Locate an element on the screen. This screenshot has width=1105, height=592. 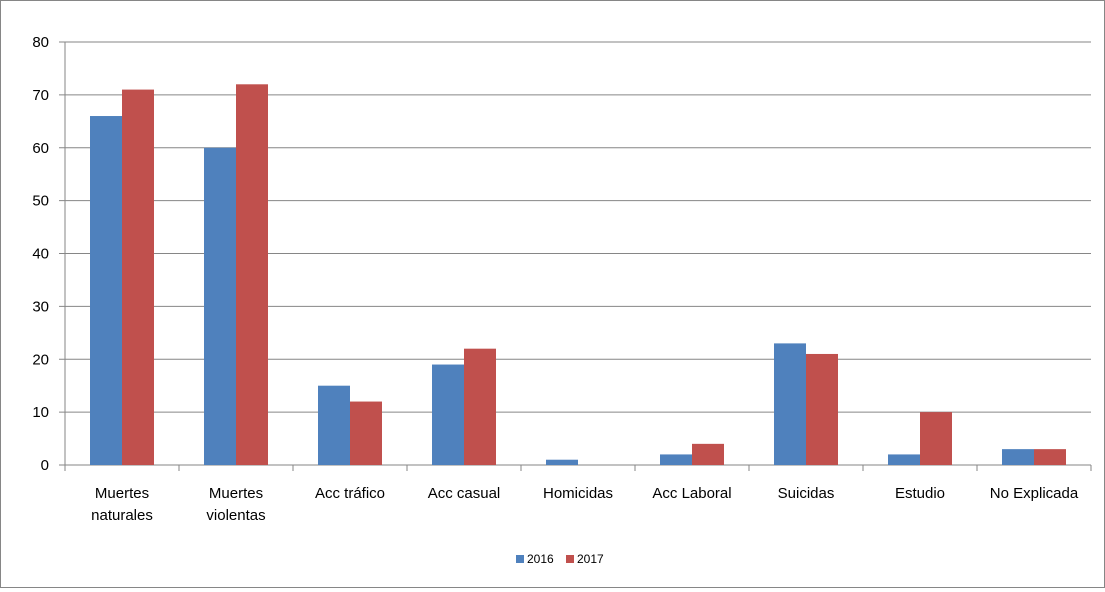
x-category-label: Suicidas is located at coordinates (806, 493).